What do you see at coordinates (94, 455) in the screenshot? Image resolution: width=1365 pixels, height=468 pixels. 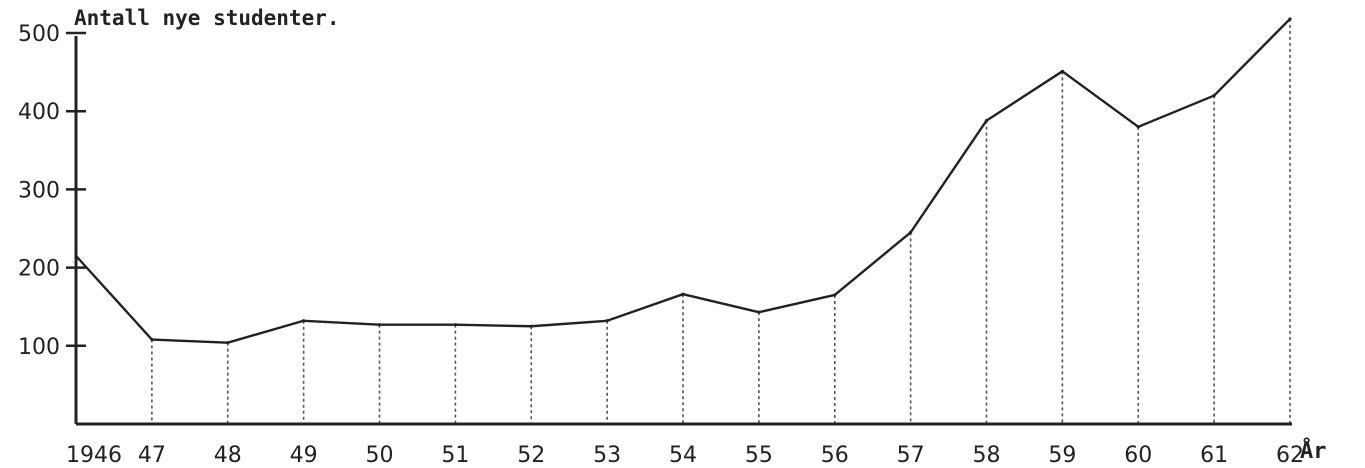 I see `x-tick-label: 1946` at bounding box center [94, 455].